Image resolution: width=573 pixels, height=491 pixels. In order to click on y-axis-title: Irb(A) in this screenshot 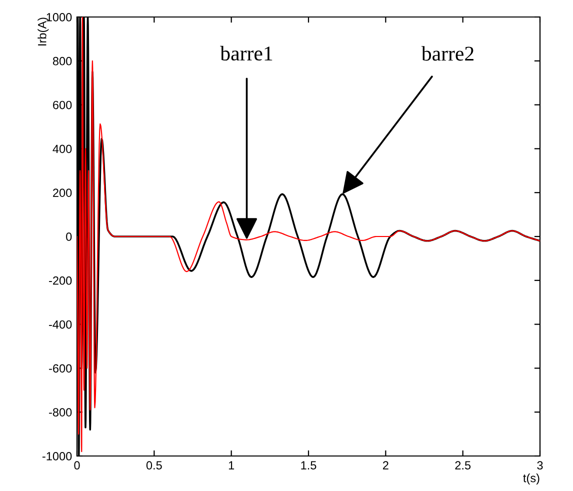, I will do `click(43, 32)`.